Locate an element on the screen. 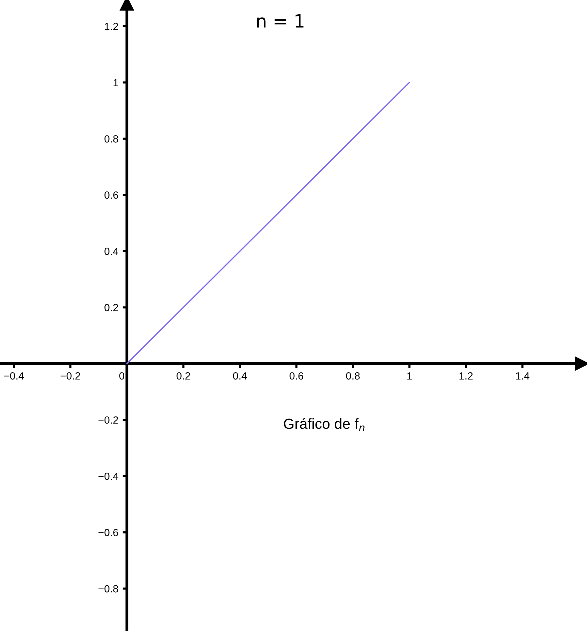 This screenshot has height=631, width=587. x-tick-label: 0.4 is located at coordinates (240, 376).